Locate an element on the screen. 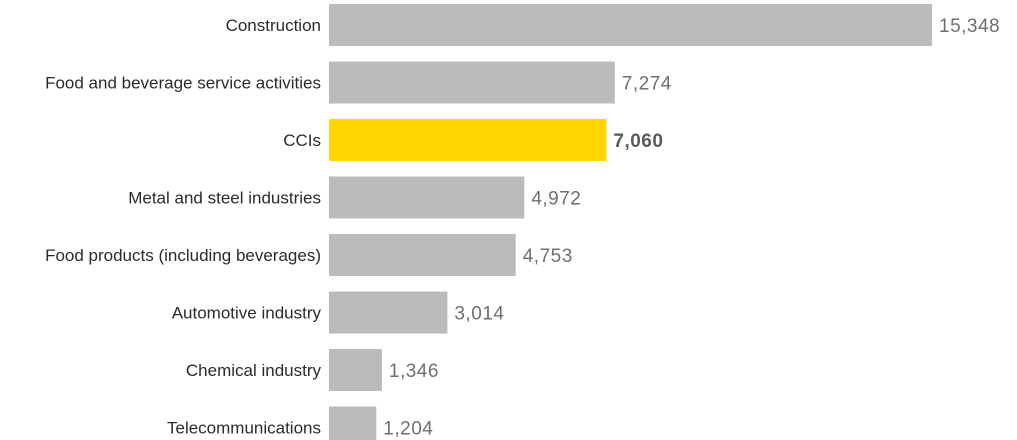  bar-food-products-including-beverages is located at coordinates (422, 255).